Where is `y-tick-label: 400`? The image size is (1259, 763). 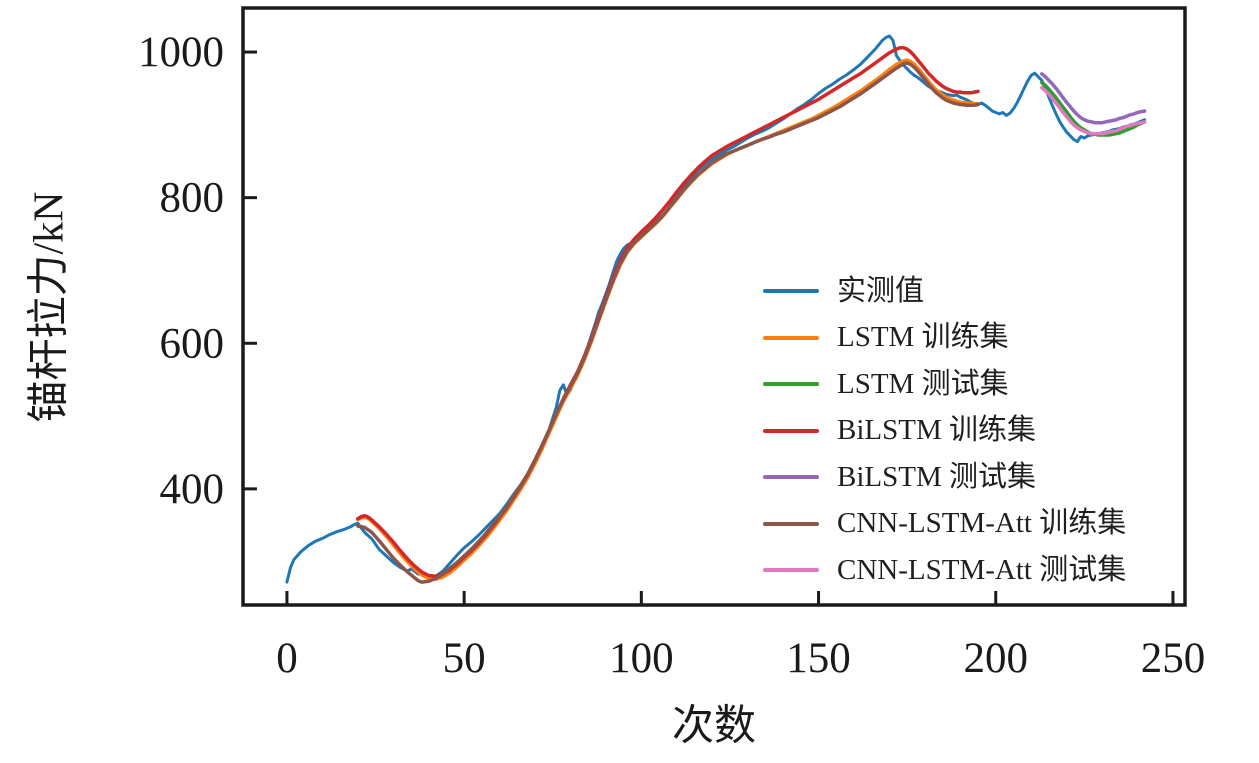
y-tick-label: 400 is located at coordinates (192, 489).